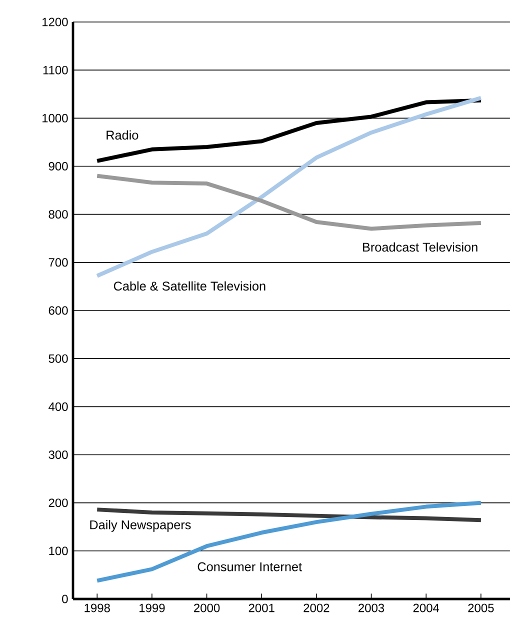 This screenshot has height=628, width=510. What do you see at coordinates (261, 608) in the screenshot?
I see `x-tick-label: 2001` at bounding box center [261, 608].